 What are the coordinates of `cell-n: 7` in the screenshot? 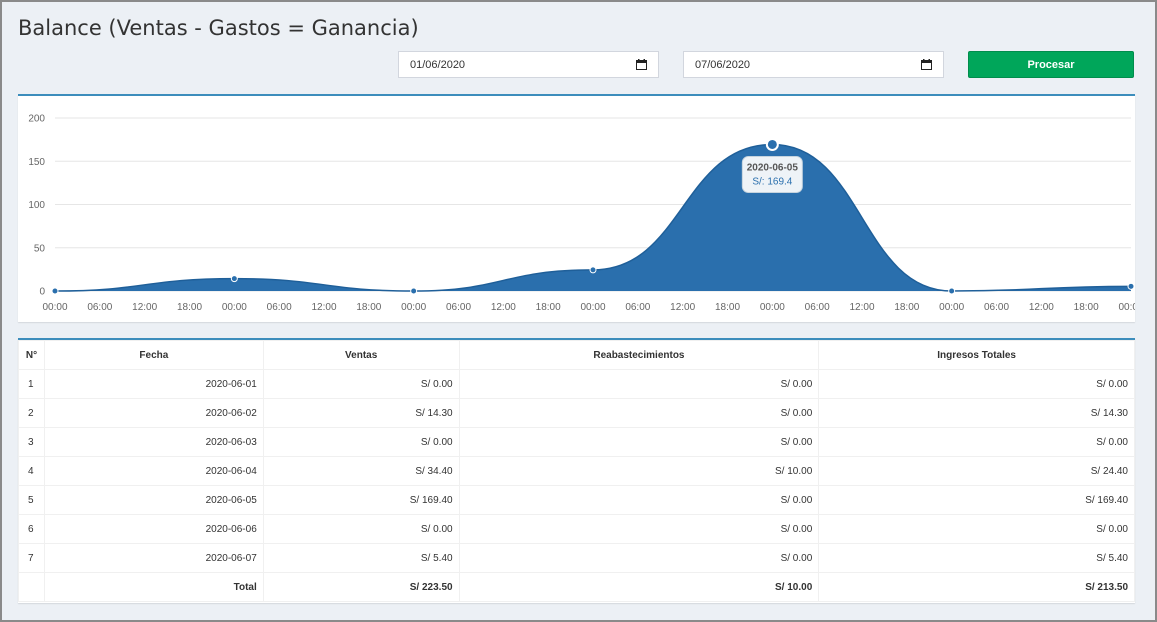 It's located at (31, 558).